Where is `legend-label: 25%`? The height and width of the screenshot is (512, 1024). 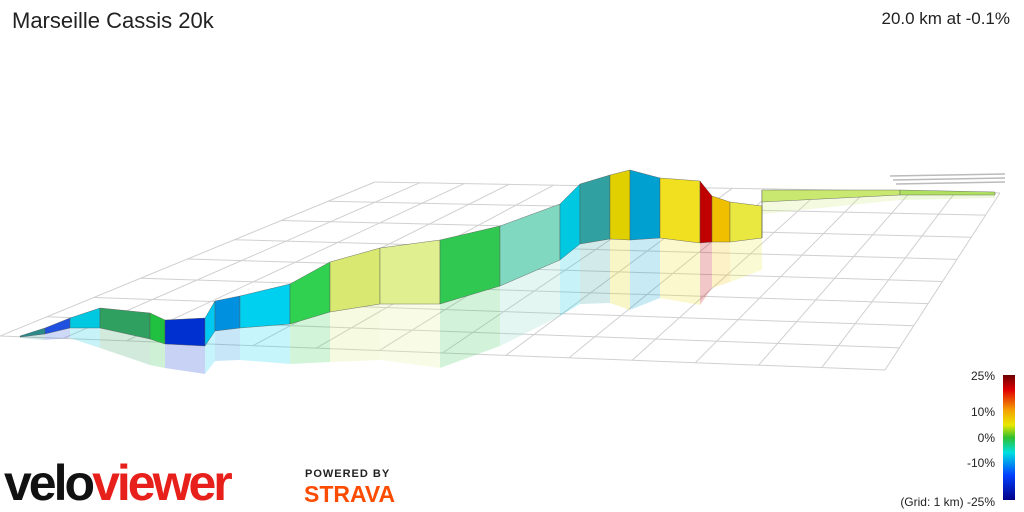 legend-label: 25% is located at coordinates (983, 376).